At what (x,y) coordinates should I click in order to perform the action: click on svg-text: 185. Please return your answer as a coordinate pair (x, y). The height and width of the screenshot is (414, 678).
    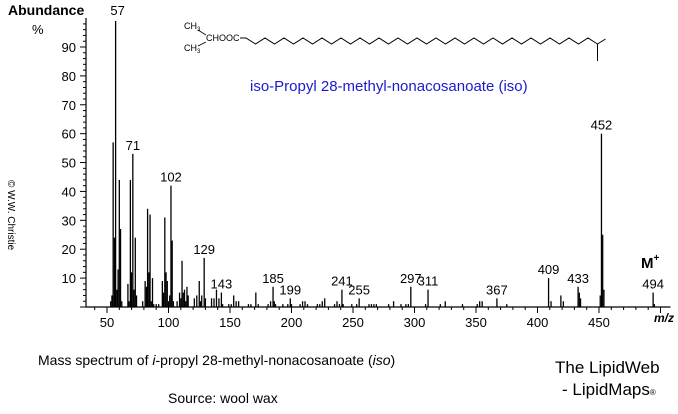
    Looking at the image, I should click on (273, 278).